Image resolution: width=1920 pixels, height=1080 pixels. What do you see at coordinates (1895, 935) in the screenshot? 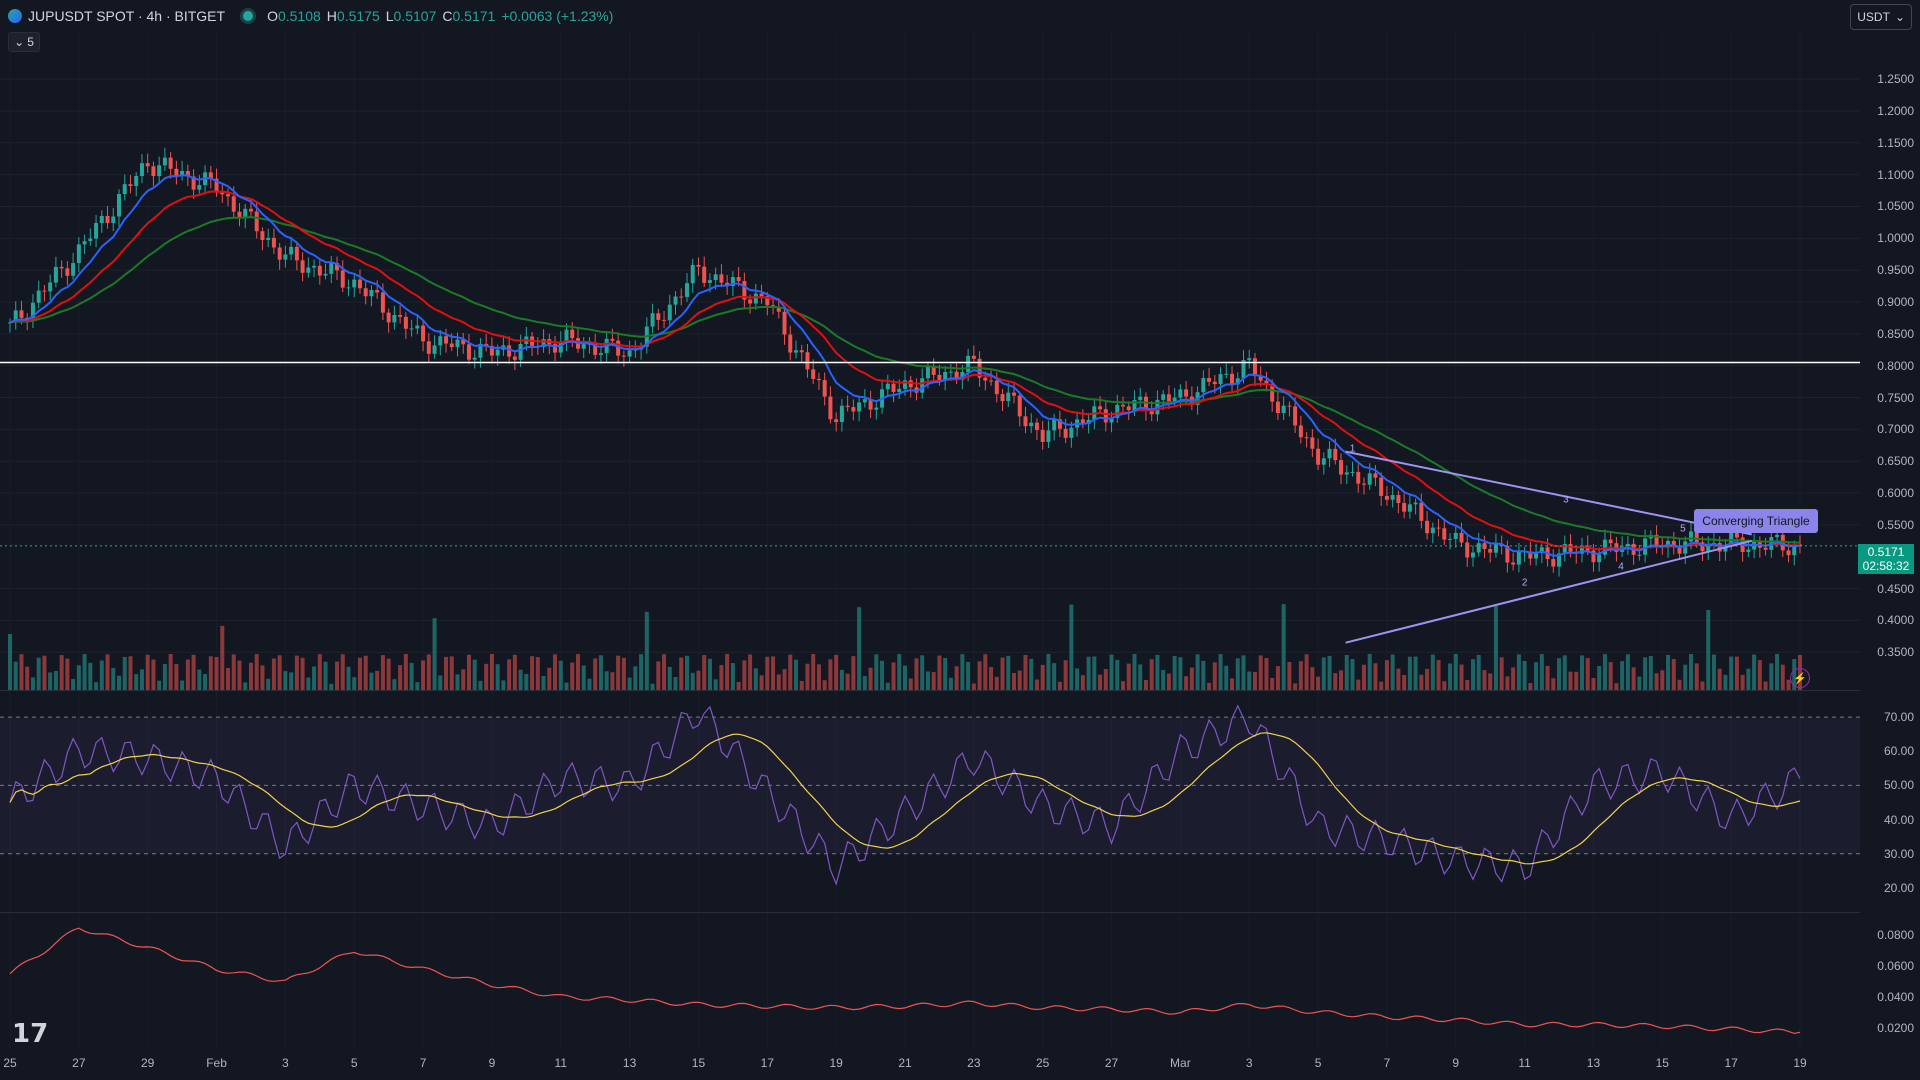
I see `oscillator-axis-label: 0.0800` at bounding box center [1895, 935].